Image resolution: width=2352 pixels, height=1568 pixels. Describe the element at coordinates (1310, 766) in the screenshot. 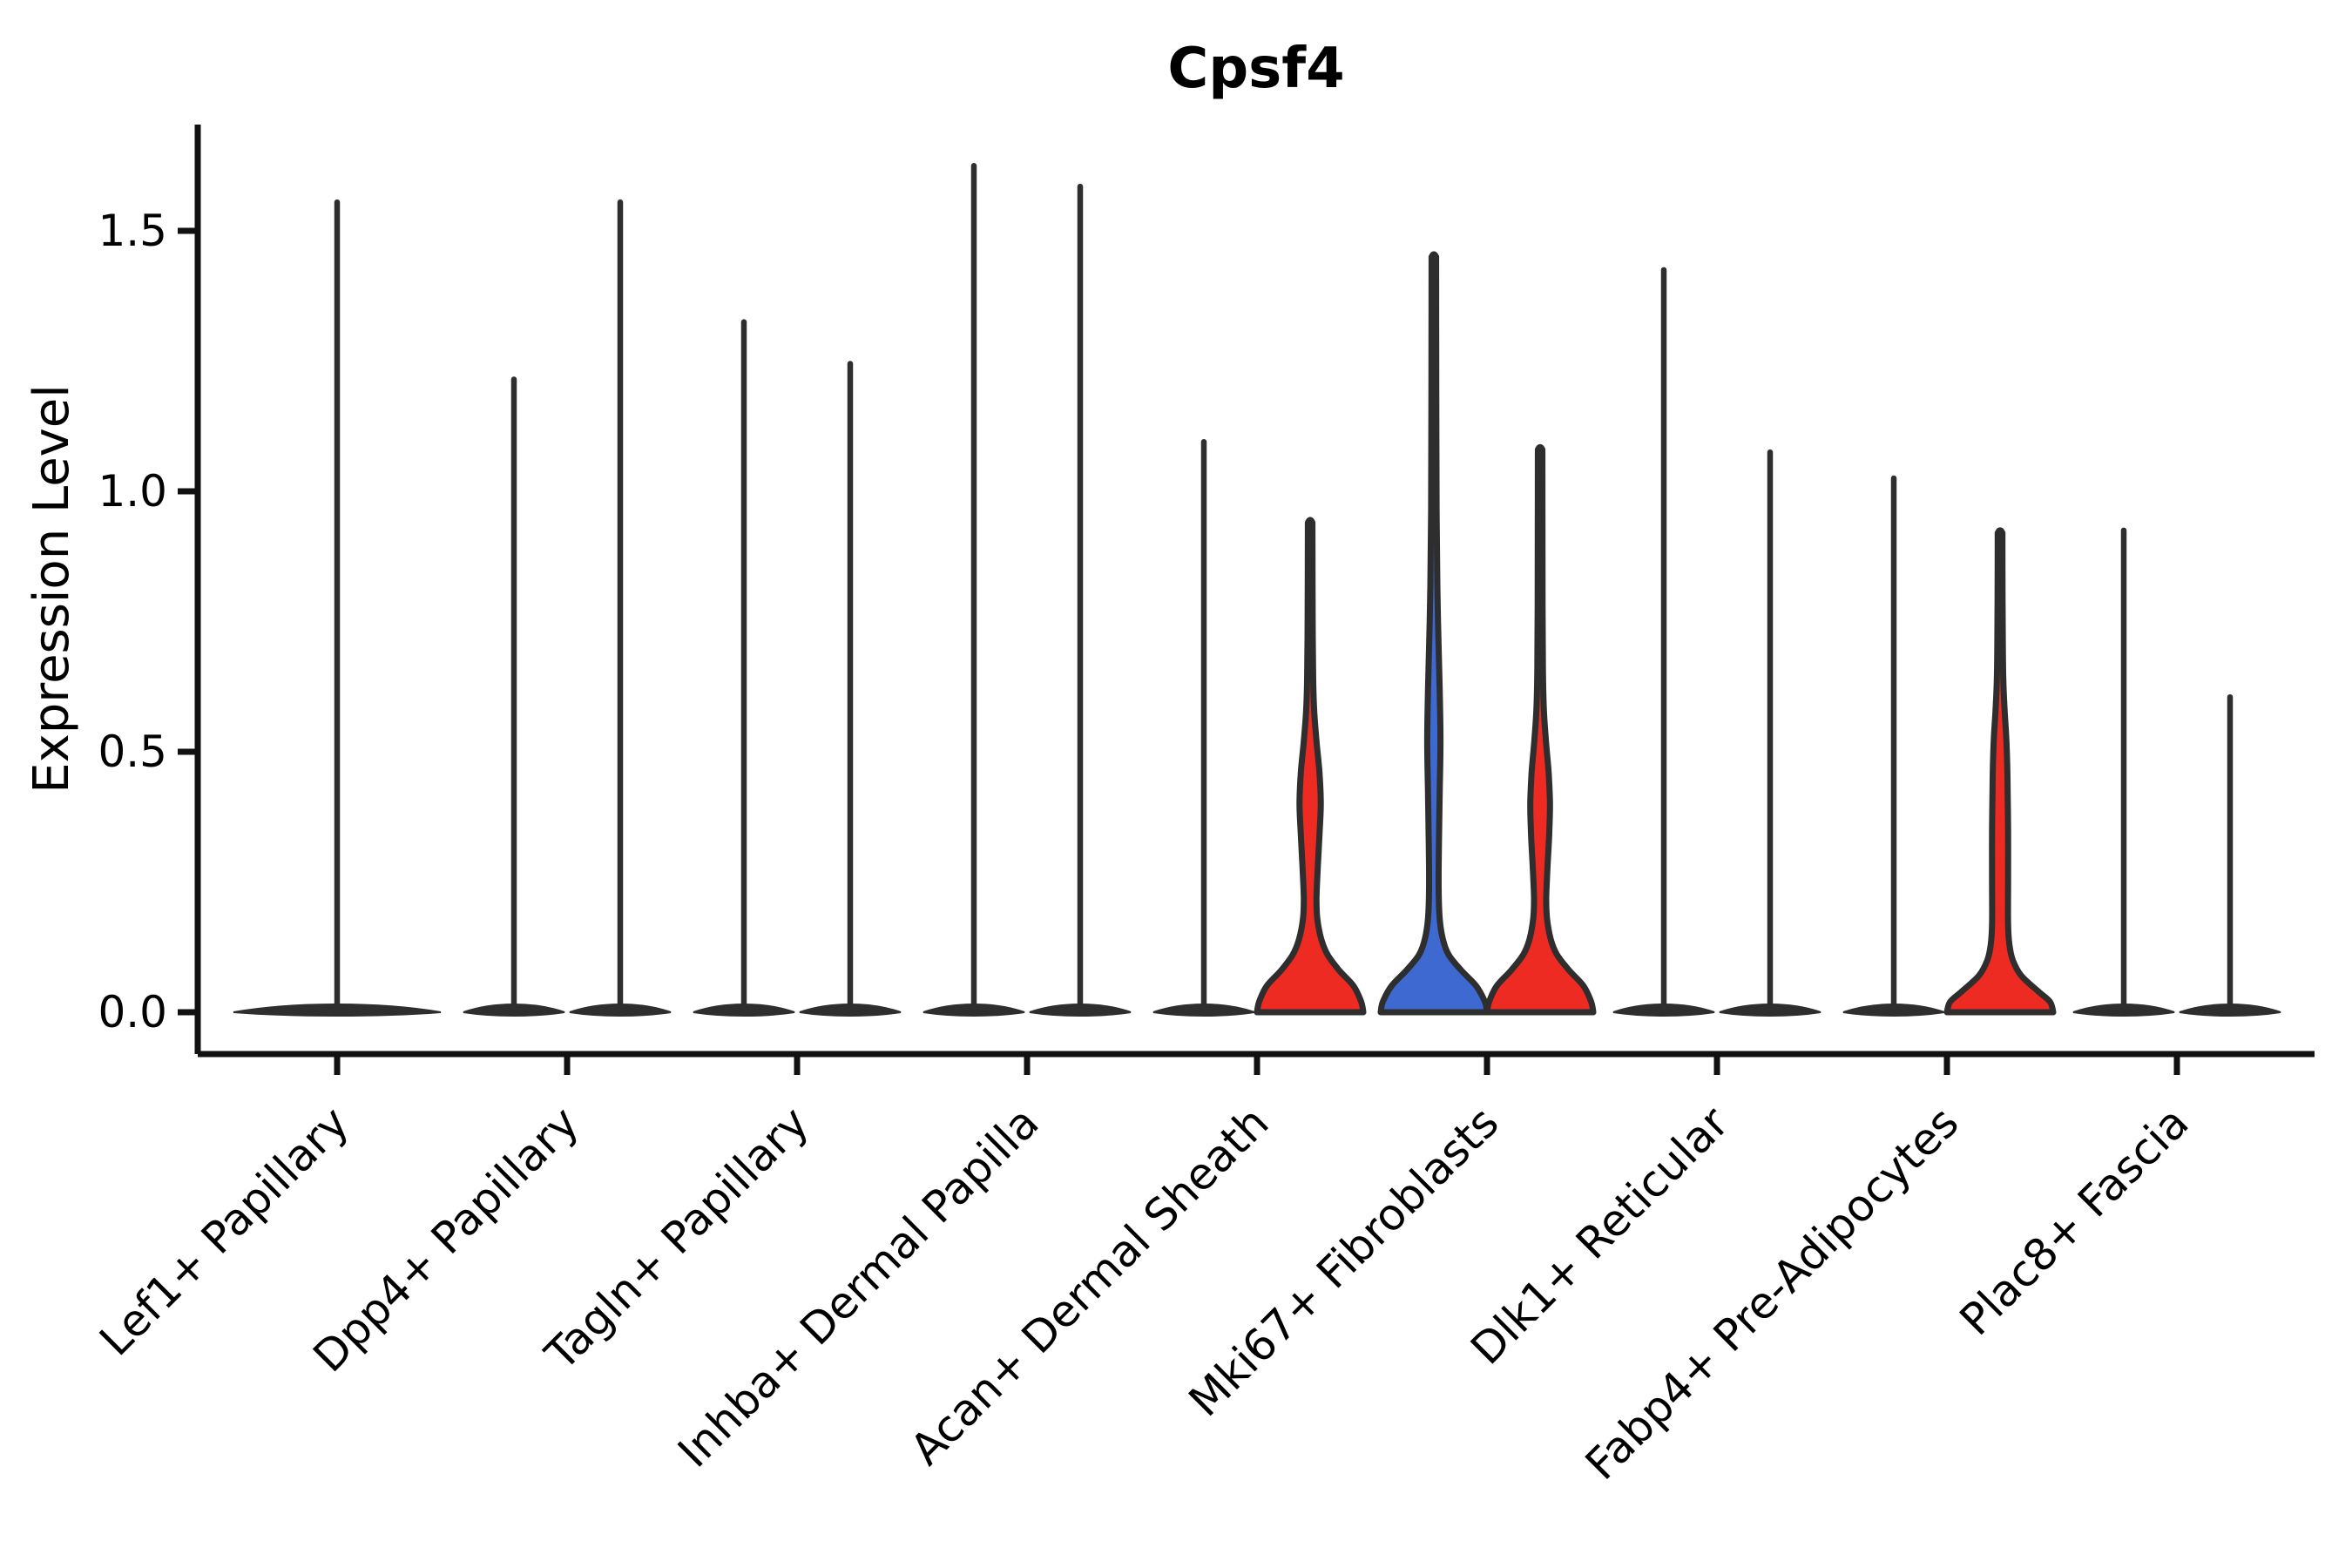

I see `violin-acan-dermal-sheath-right` at that location.